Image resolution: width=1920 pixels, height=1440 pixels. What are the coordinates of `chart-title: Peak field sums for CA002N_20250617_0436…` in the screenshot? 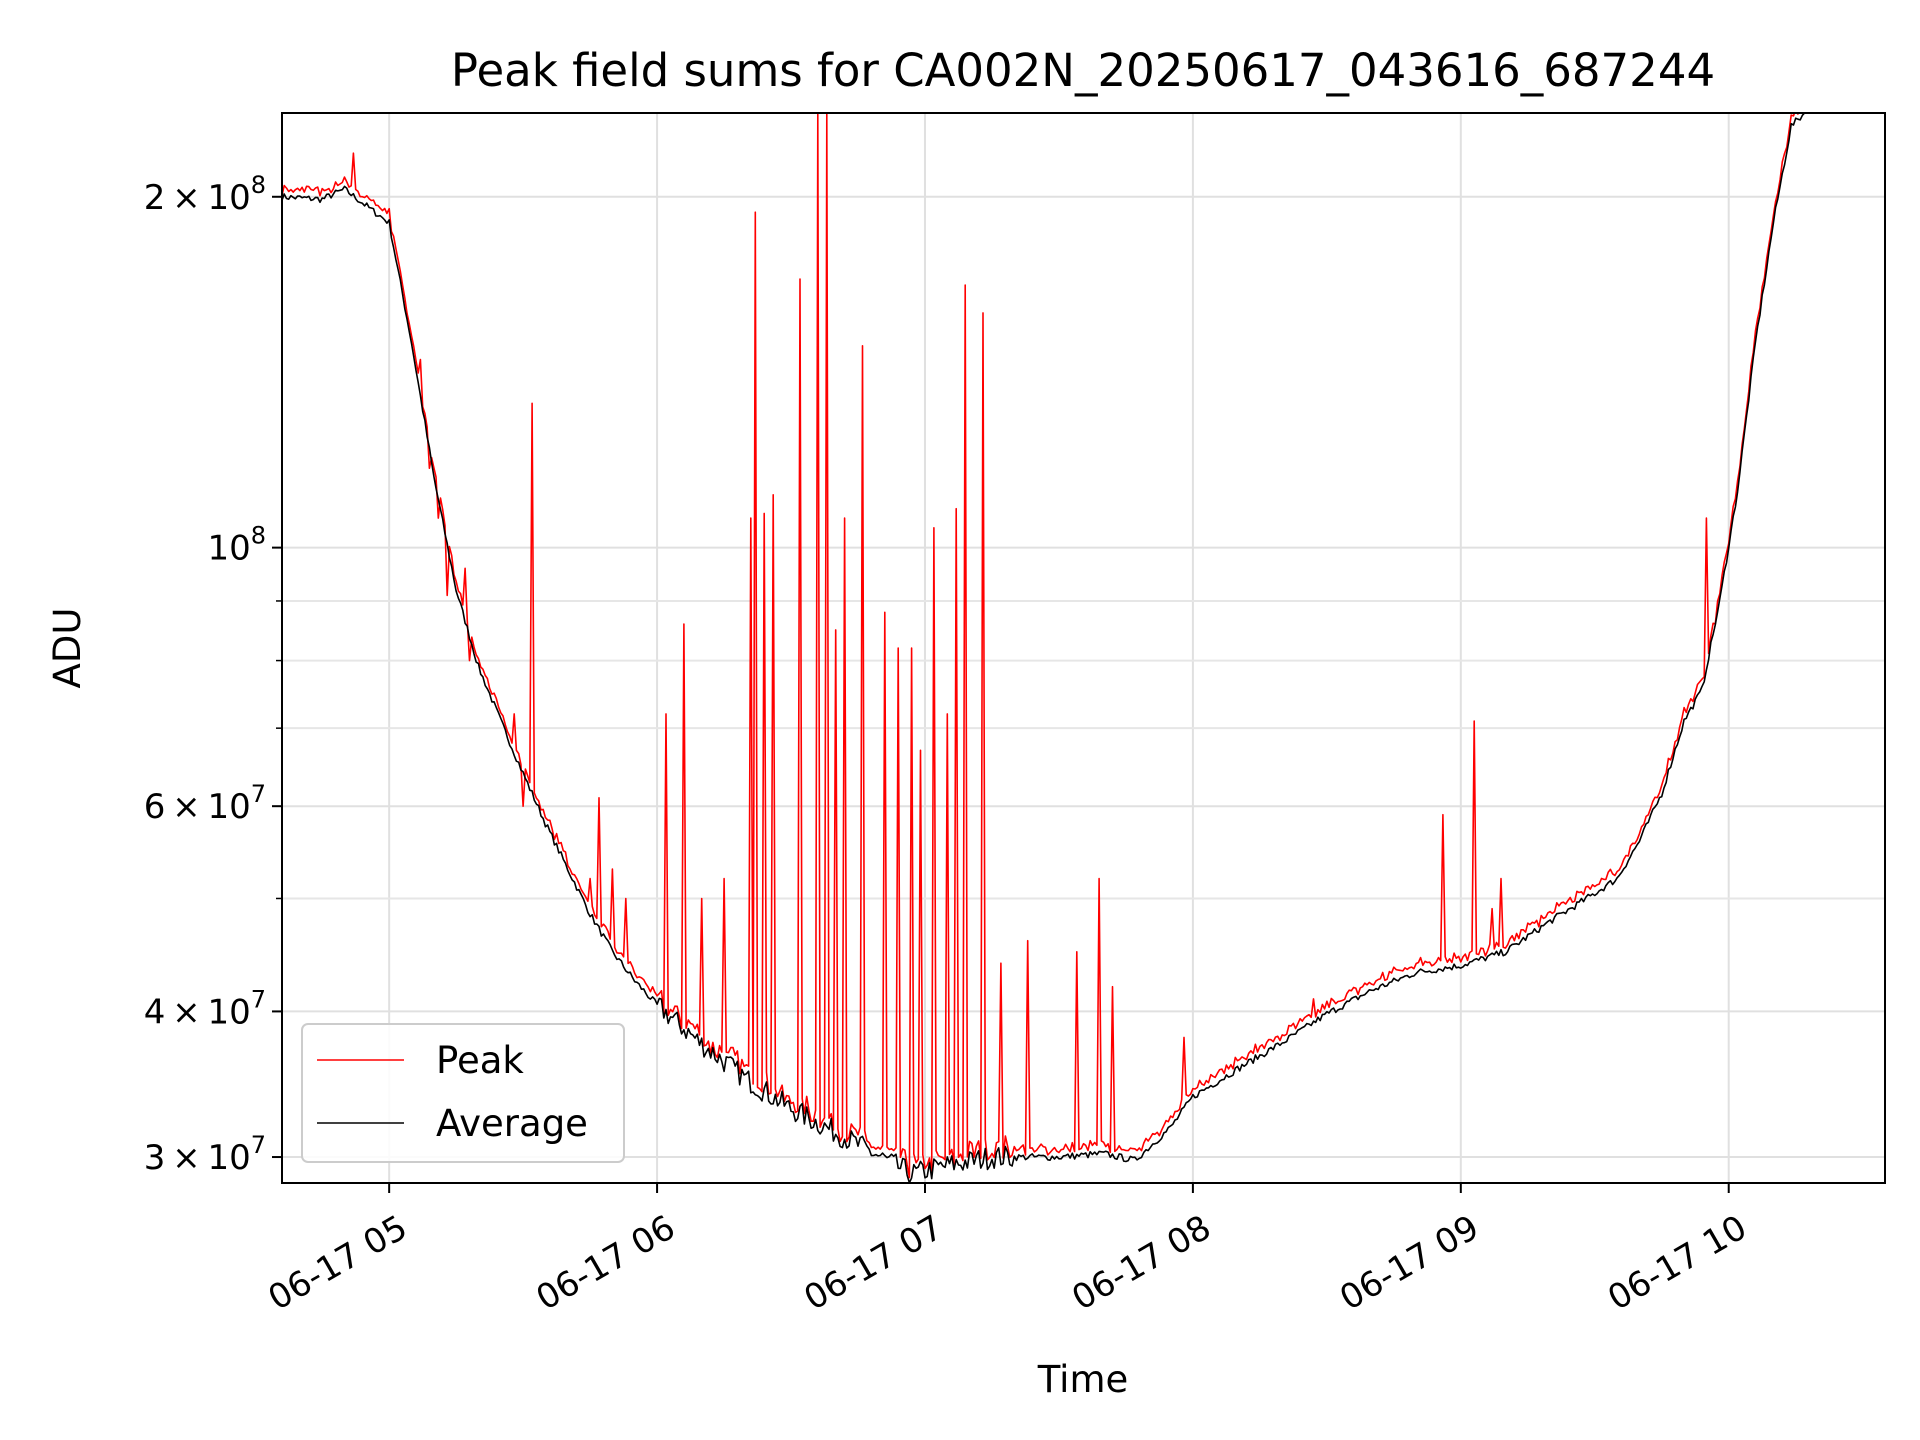 It's located at (1083, 70).